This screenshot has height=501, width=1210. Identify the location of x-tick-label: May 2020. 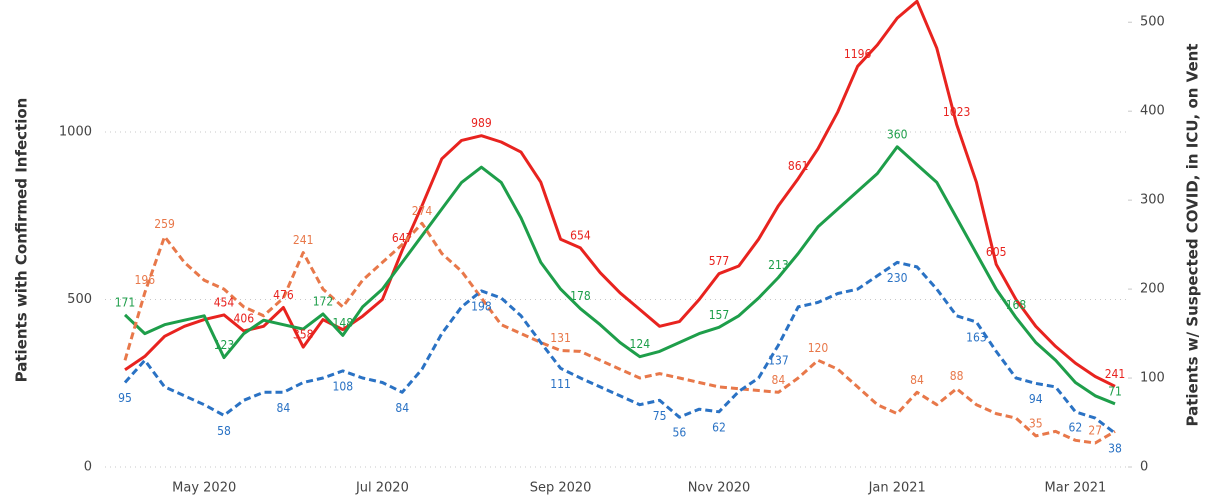
(204, 488).